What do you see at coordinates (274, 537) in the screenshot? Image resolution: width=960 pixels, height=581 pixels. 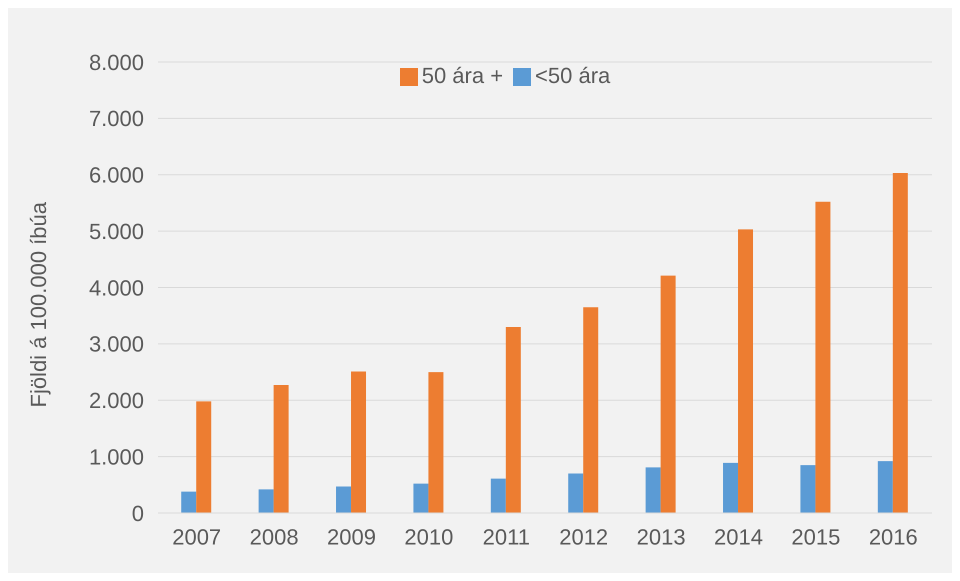 I see `x-tick-label: 2008` at bounding box center [274, 537].